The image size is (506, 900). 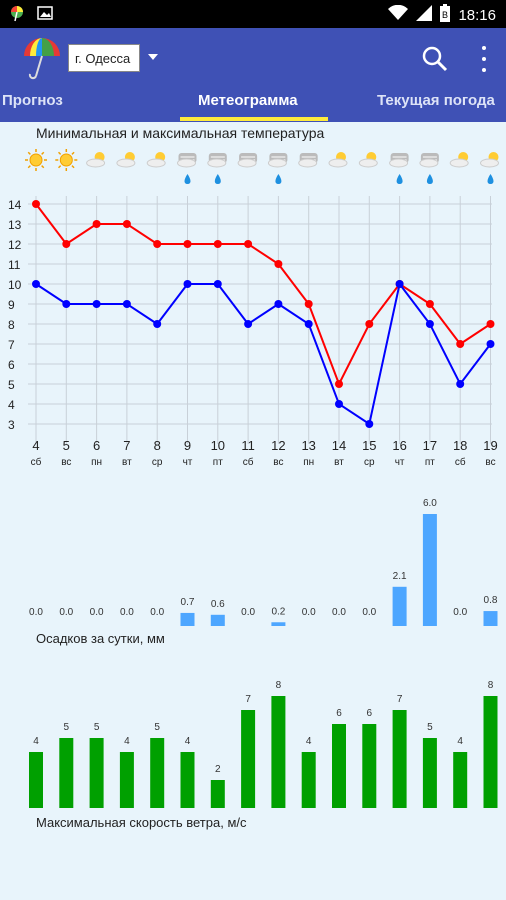 What do you see at coordinates (66, 160) in the screenshot?
I see `sun-icon` at bounding box center [66, 160].